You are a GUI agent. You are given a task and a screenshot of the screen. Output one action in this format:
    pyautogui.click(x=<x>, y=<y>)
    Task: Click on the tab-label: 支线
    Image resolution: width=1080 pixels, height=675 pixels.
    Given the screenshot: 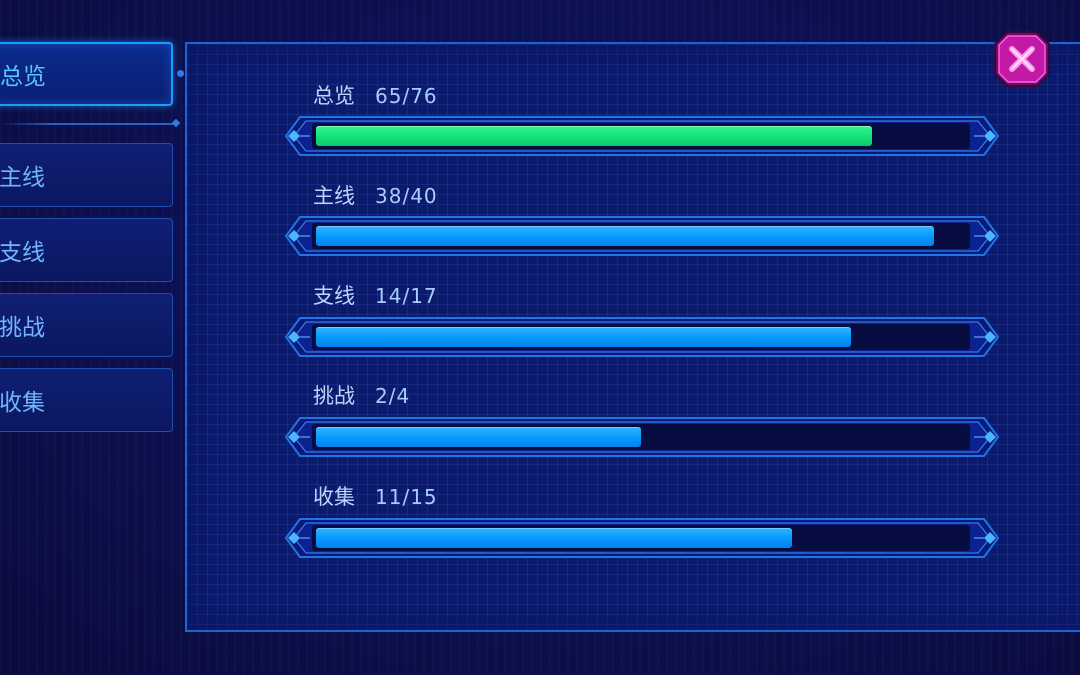 What is the action you would take?
    pyautogui.click(x=22, y=253)
    